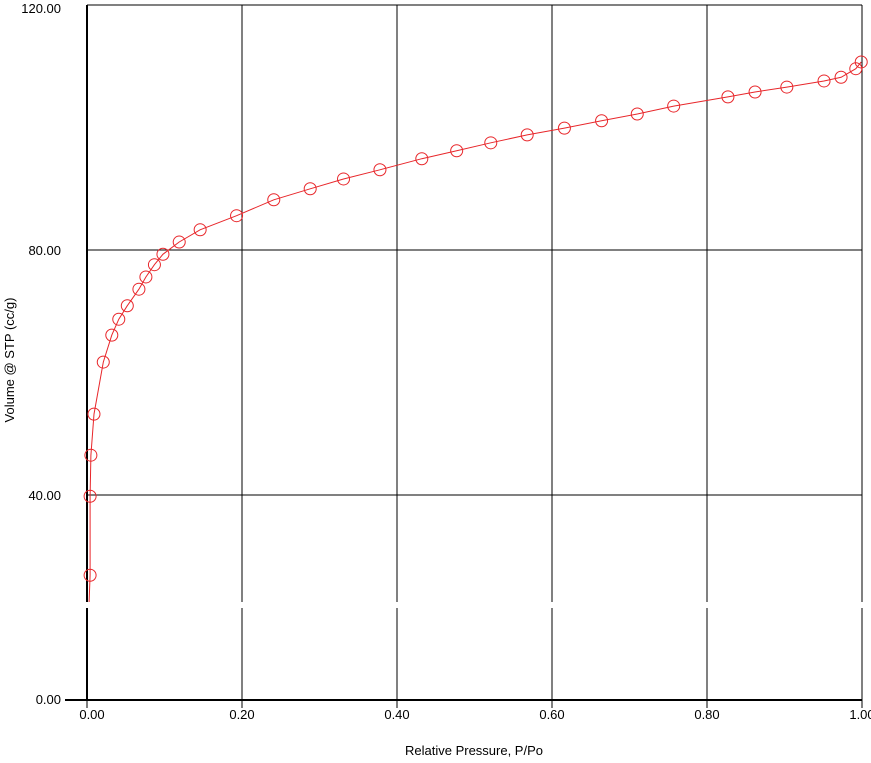 The width and height of the screenshot is (871, 763). Describe the element at coordinates (551, 714) in the screenshot. I see `x-tick-label: 0.60` at that location.